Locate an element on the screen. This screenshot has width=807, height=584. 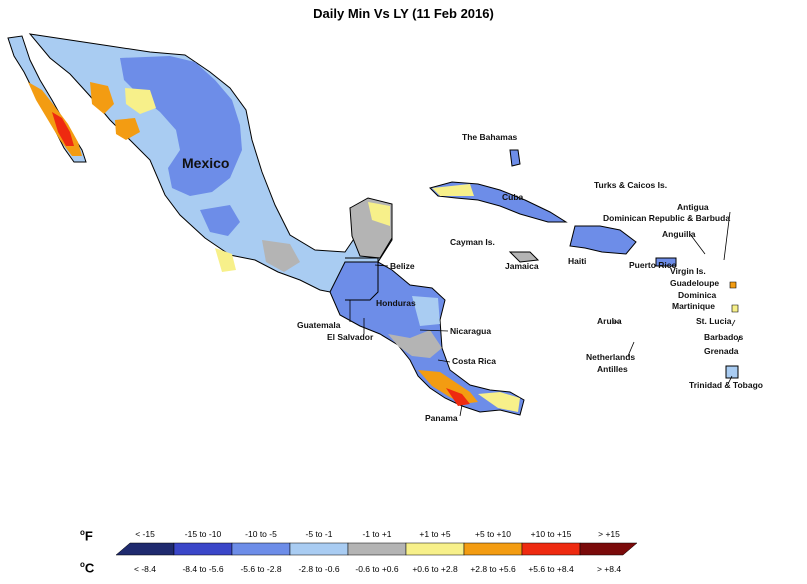
chihuahua-yellow-zone is located at coordinates (140, 101).